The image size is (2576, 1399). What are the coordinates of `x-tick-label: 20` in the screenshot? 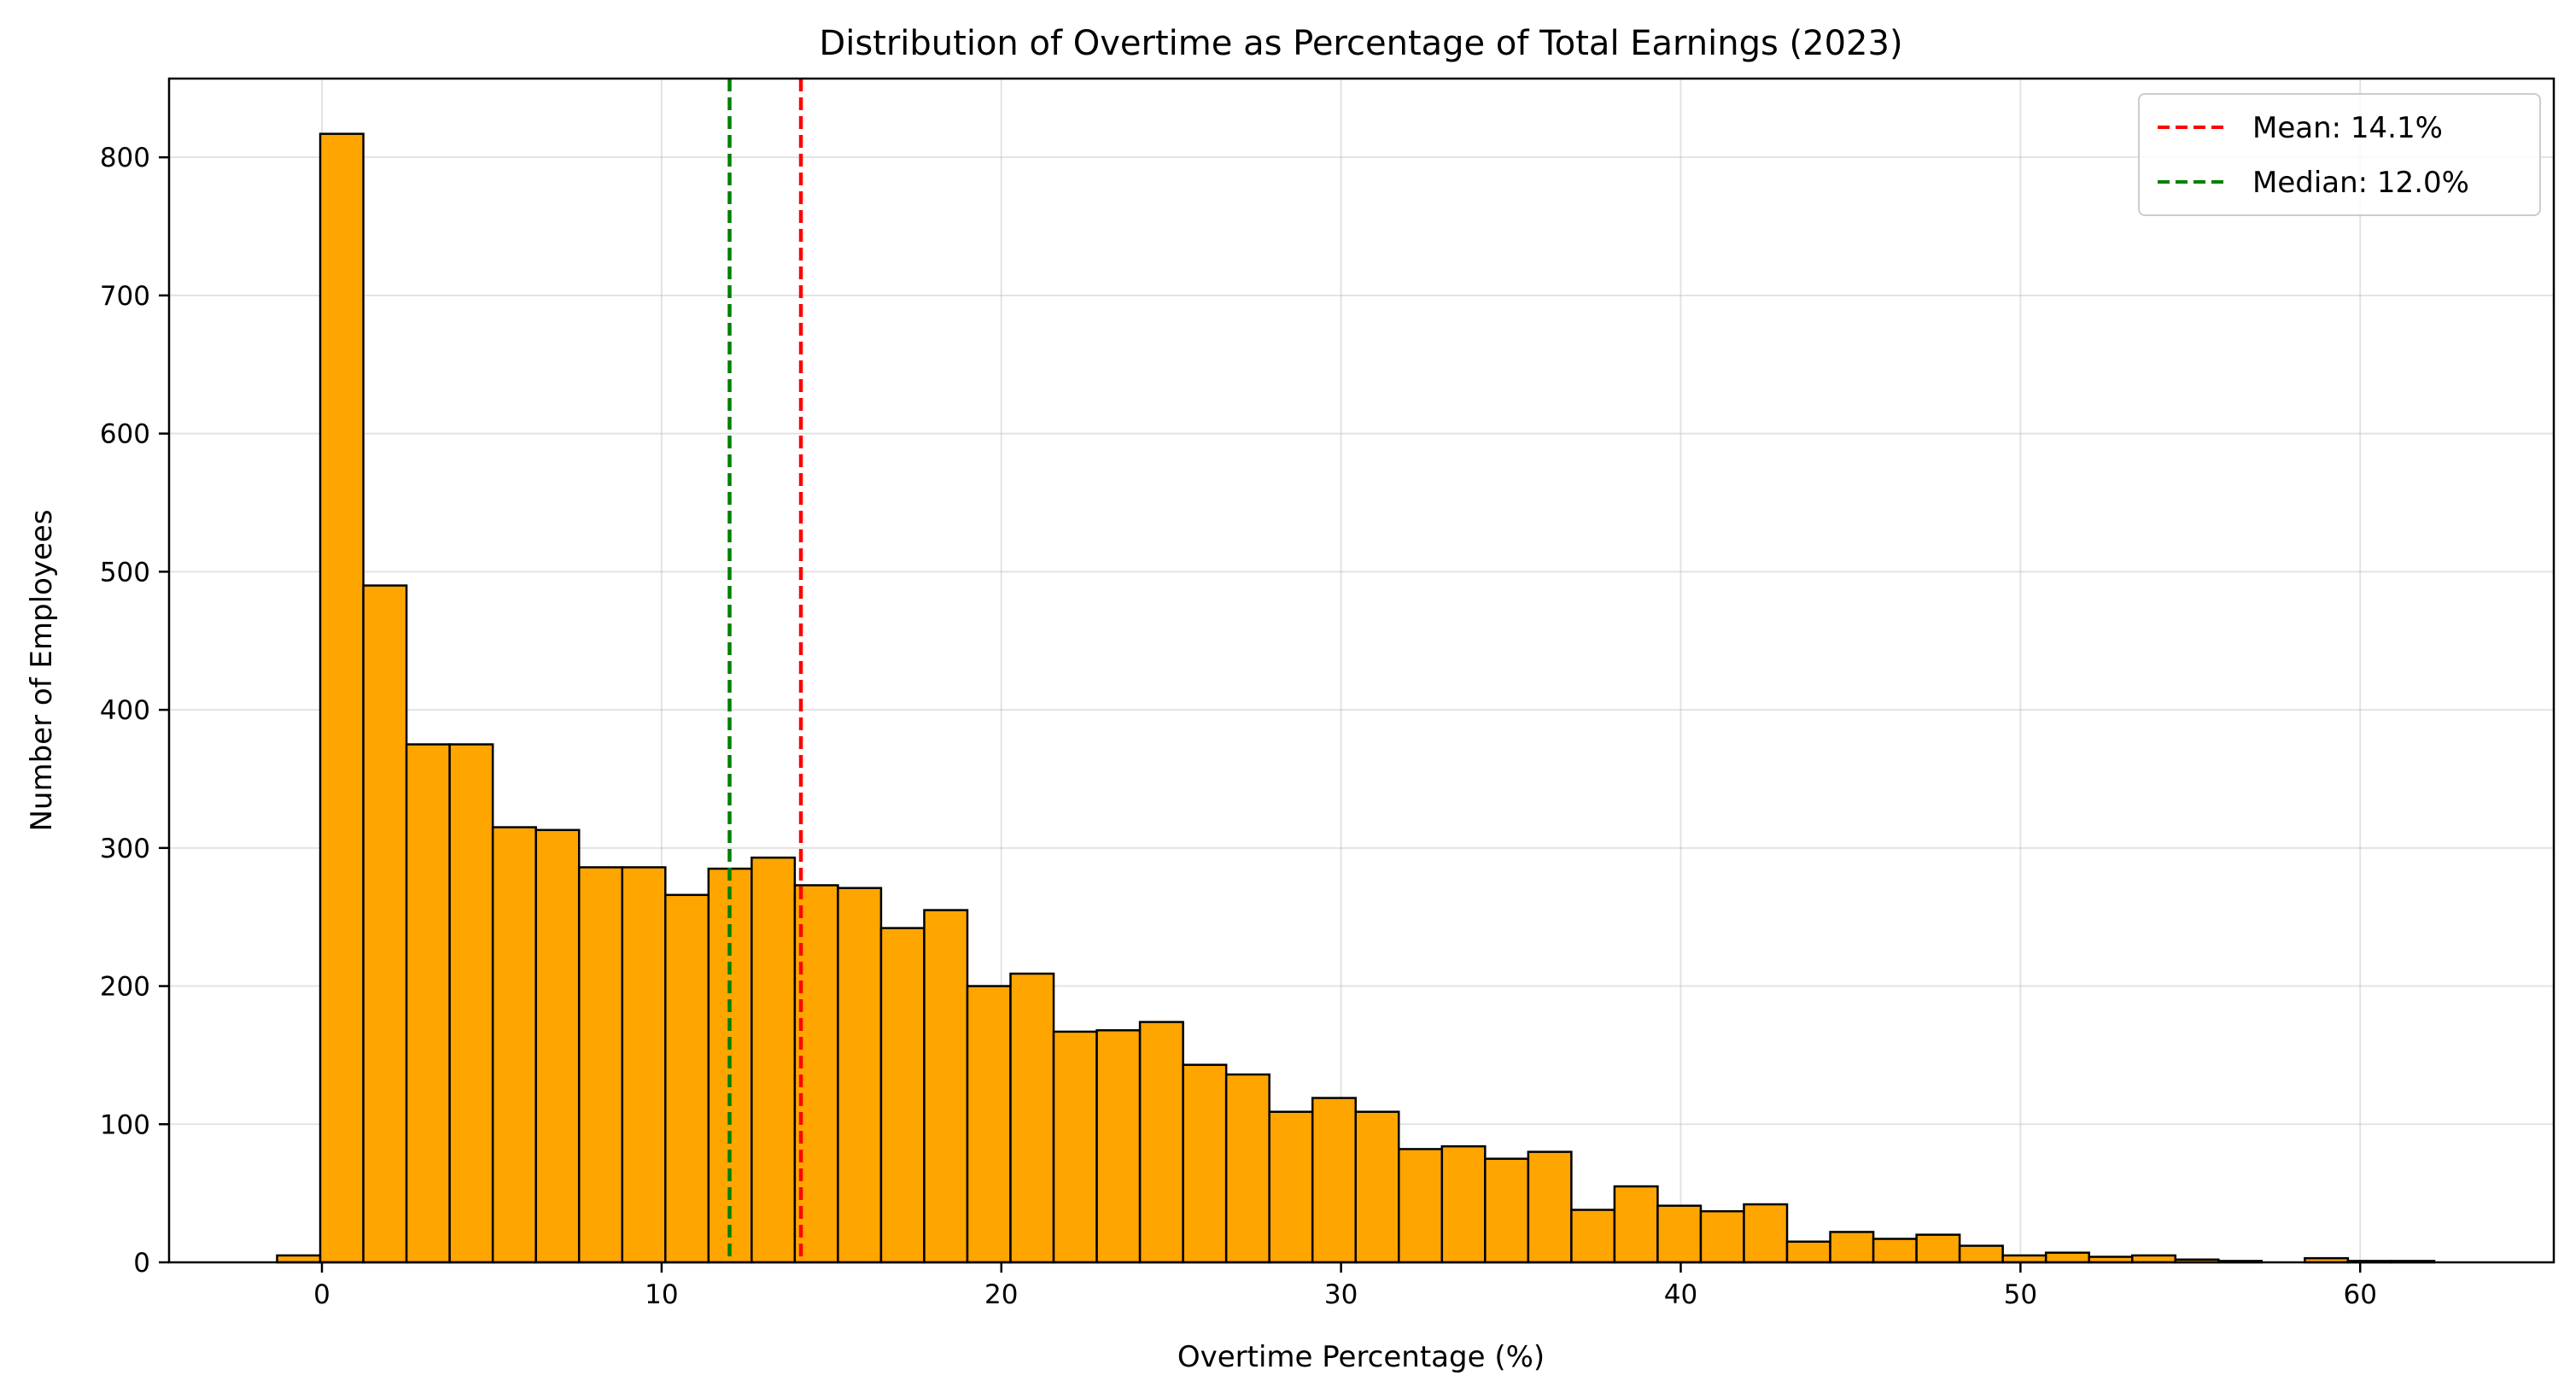 It's located at (1001, 1294).